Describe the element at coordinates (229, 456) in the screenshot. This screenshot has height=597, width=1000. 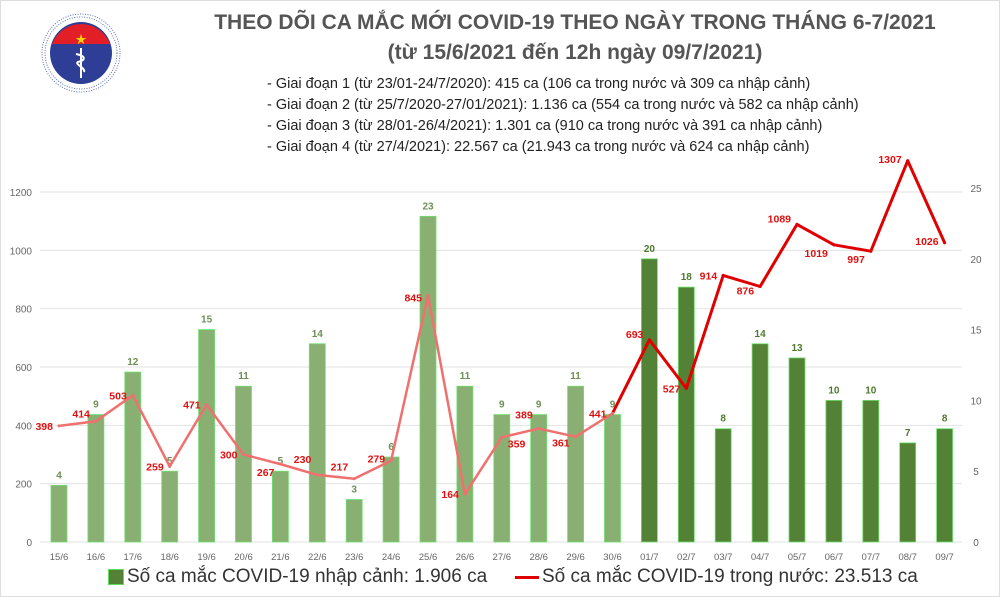
I see `line-data-label: 300` at that location.